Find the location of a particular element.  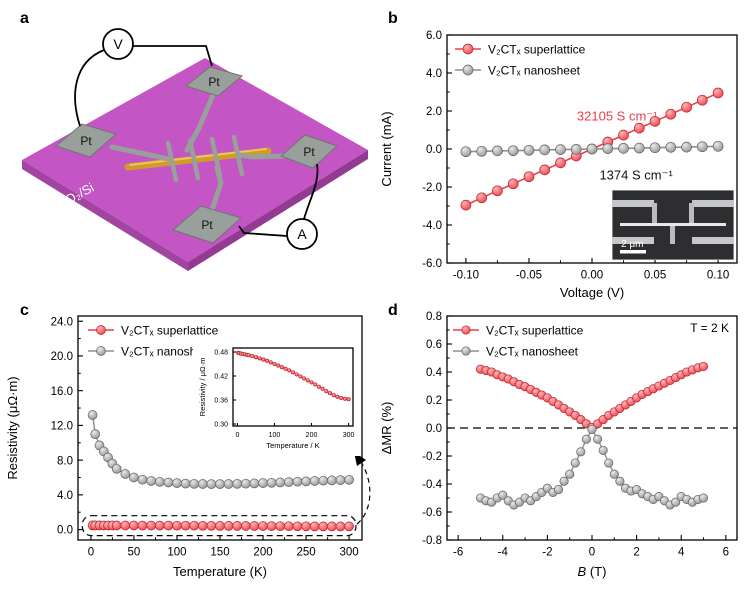

x-tick-label: 0.05 is located at coordinates (655, 276).